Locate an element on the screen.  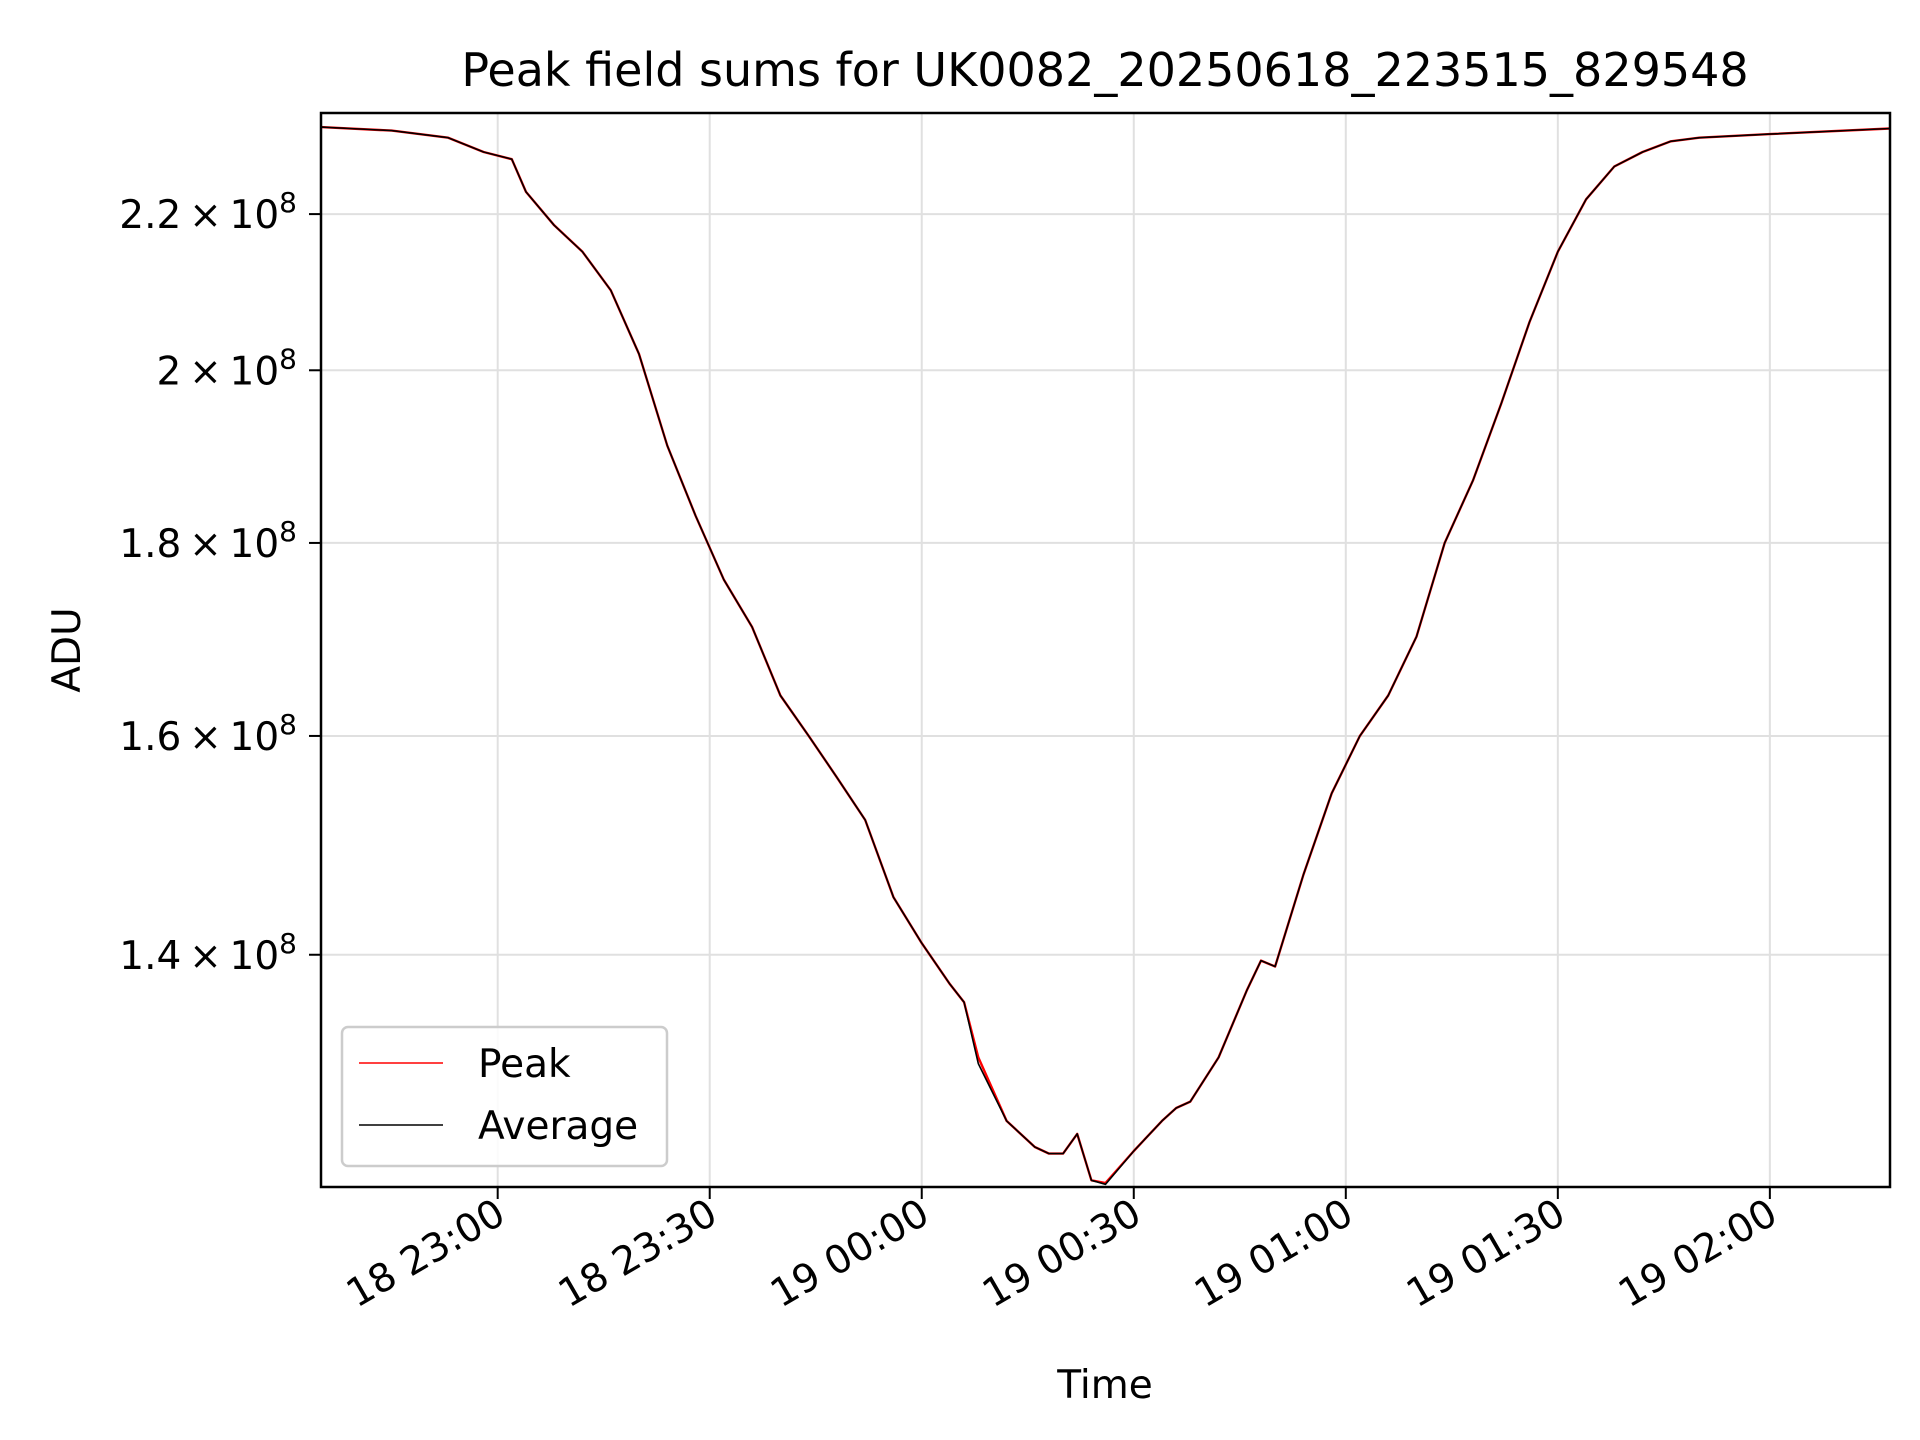
y-tick-label: 1.4 × 10⁸ is located at coordinates (208, 952).